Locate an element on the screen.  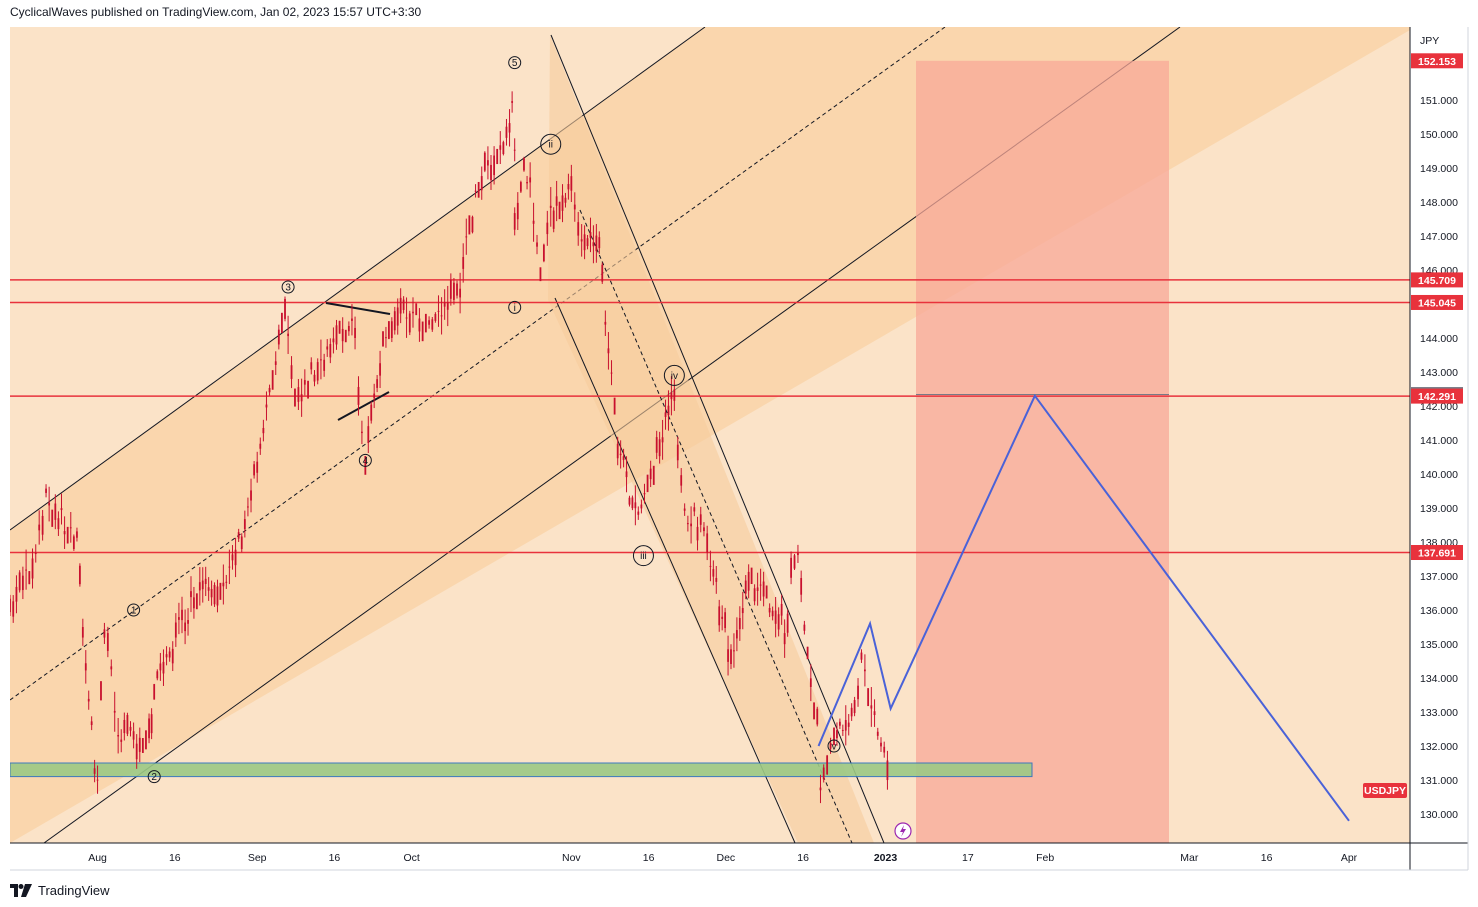
x-tick-label: Oct is located at coordinates (412, 858).